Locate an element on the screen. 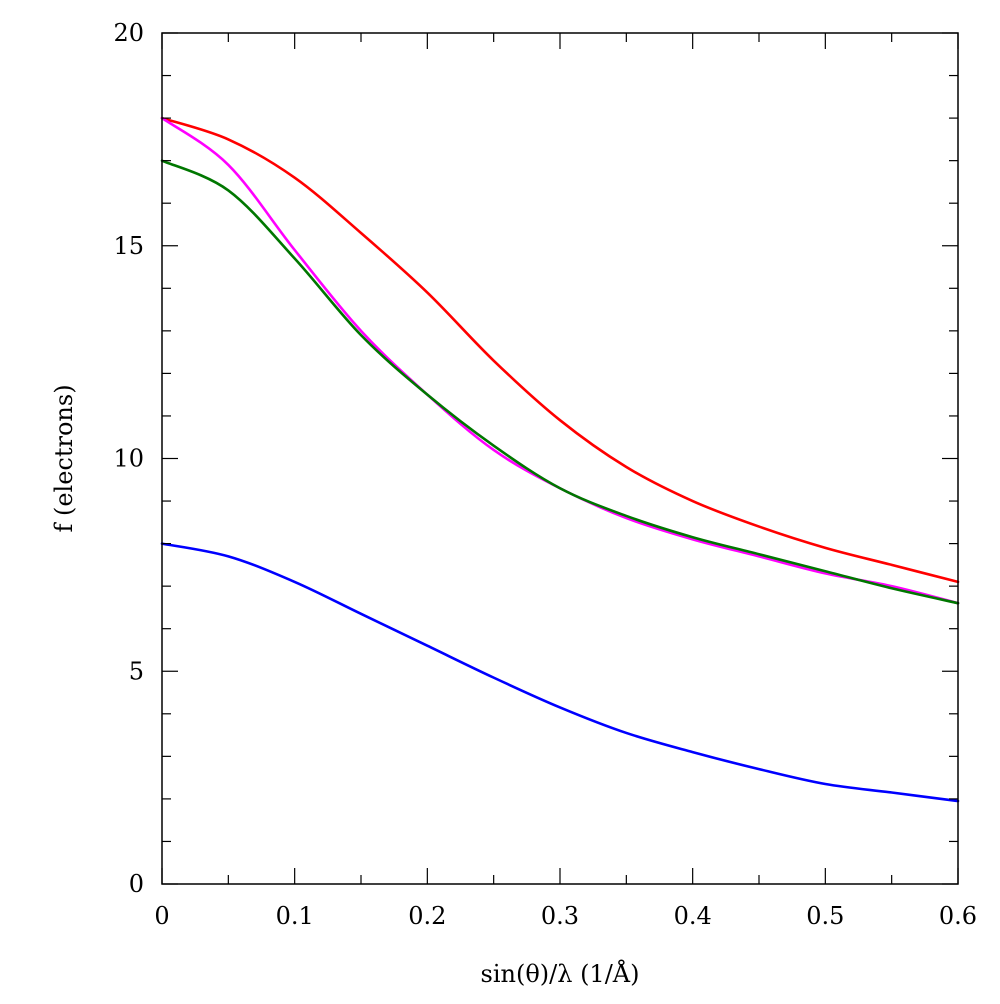 The width and height of the screenshot is (1000, 1004). x-tick-label: 0.1 is located at coordinates (295, 916).